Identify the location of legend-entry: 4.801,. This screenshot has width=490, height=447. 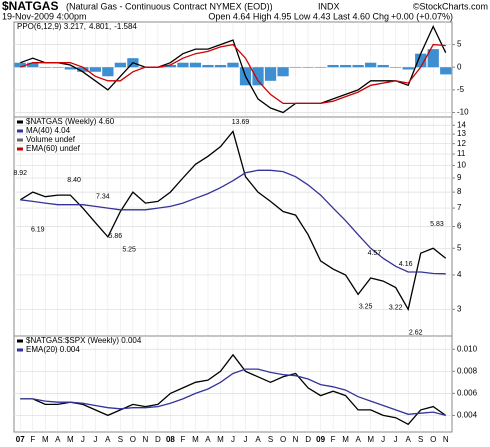
(100, 26).